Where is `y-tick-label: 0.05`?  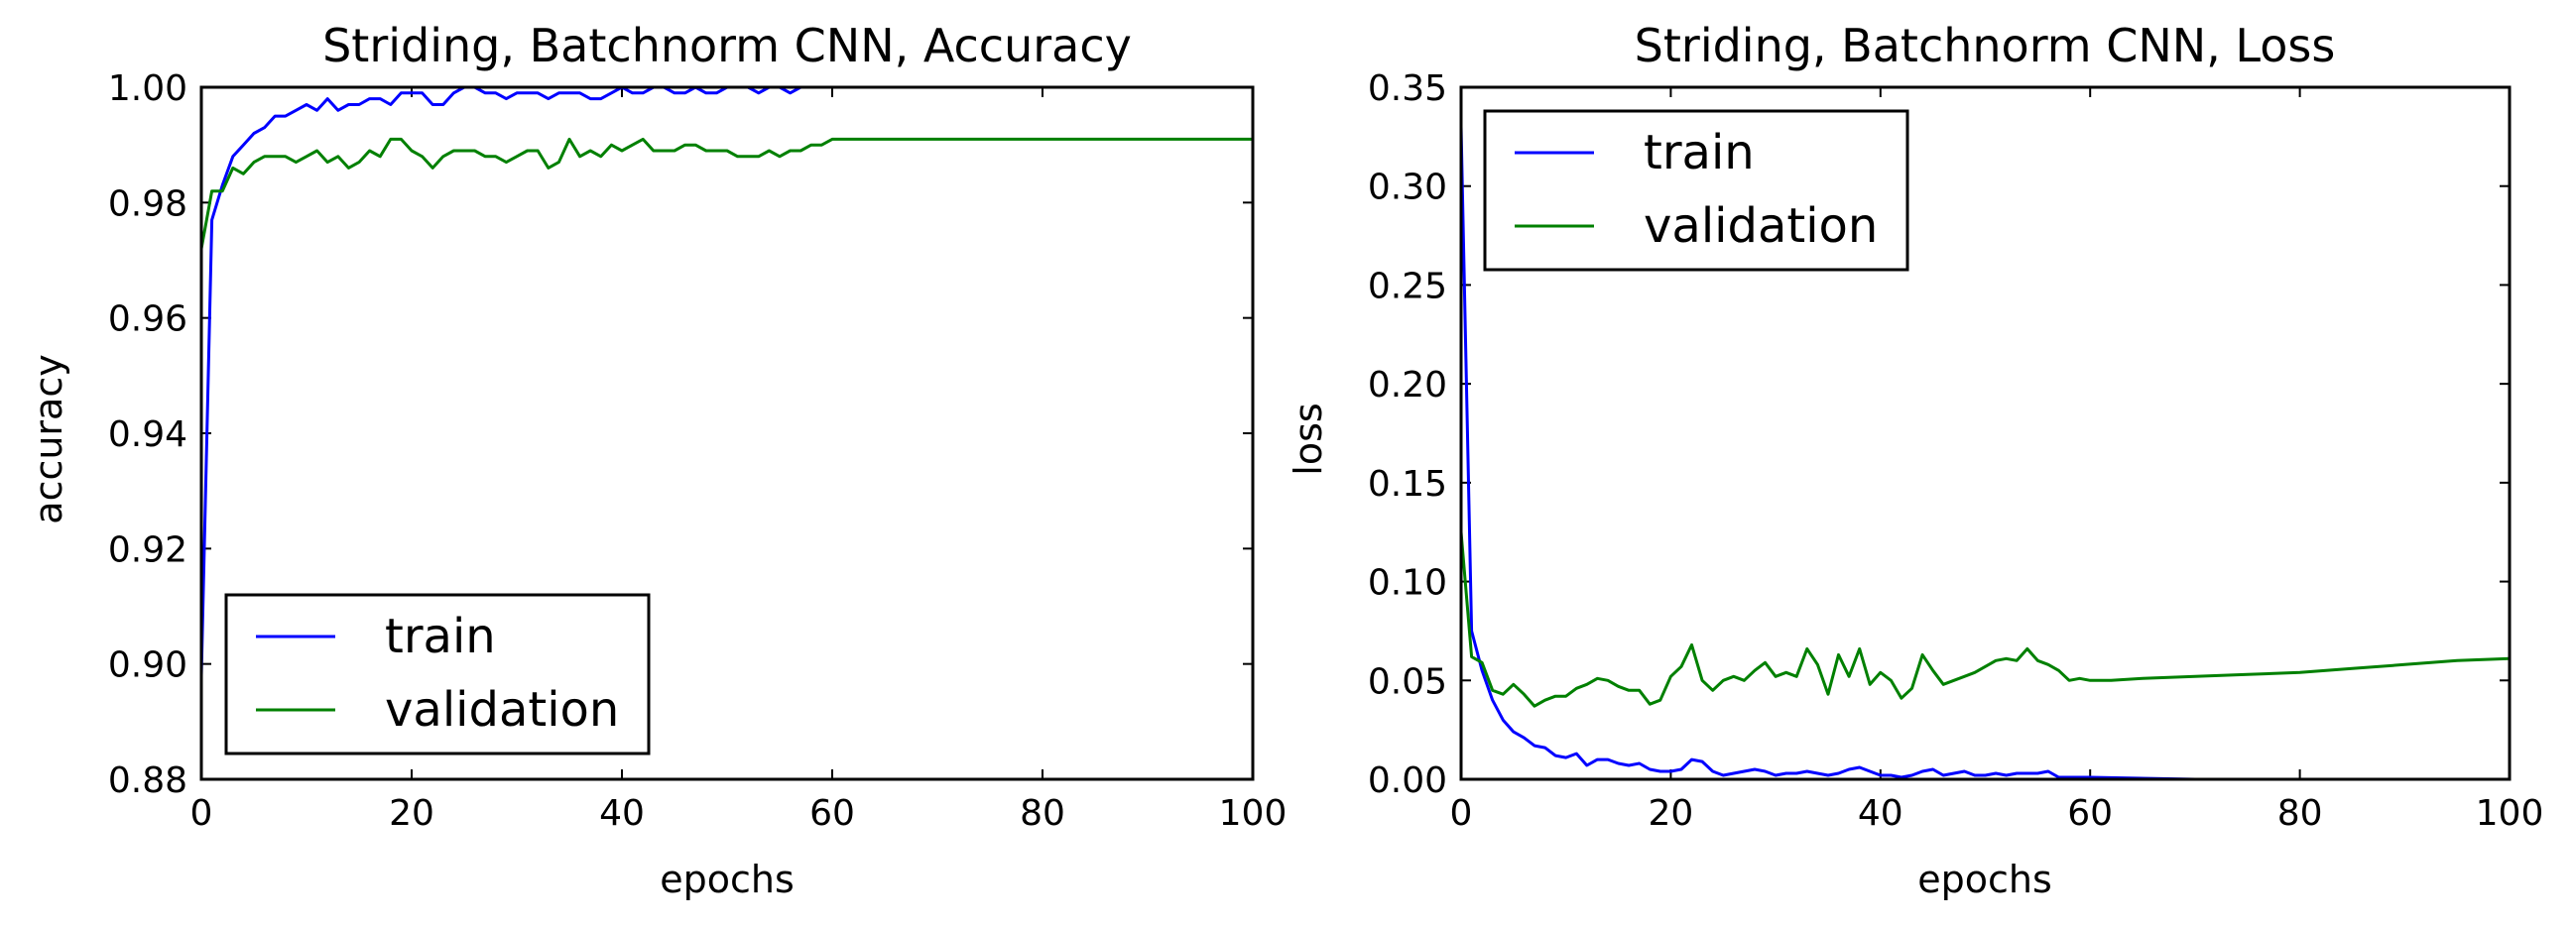 y-tick-label: 0.05 is located at coordinates (1407, 681).